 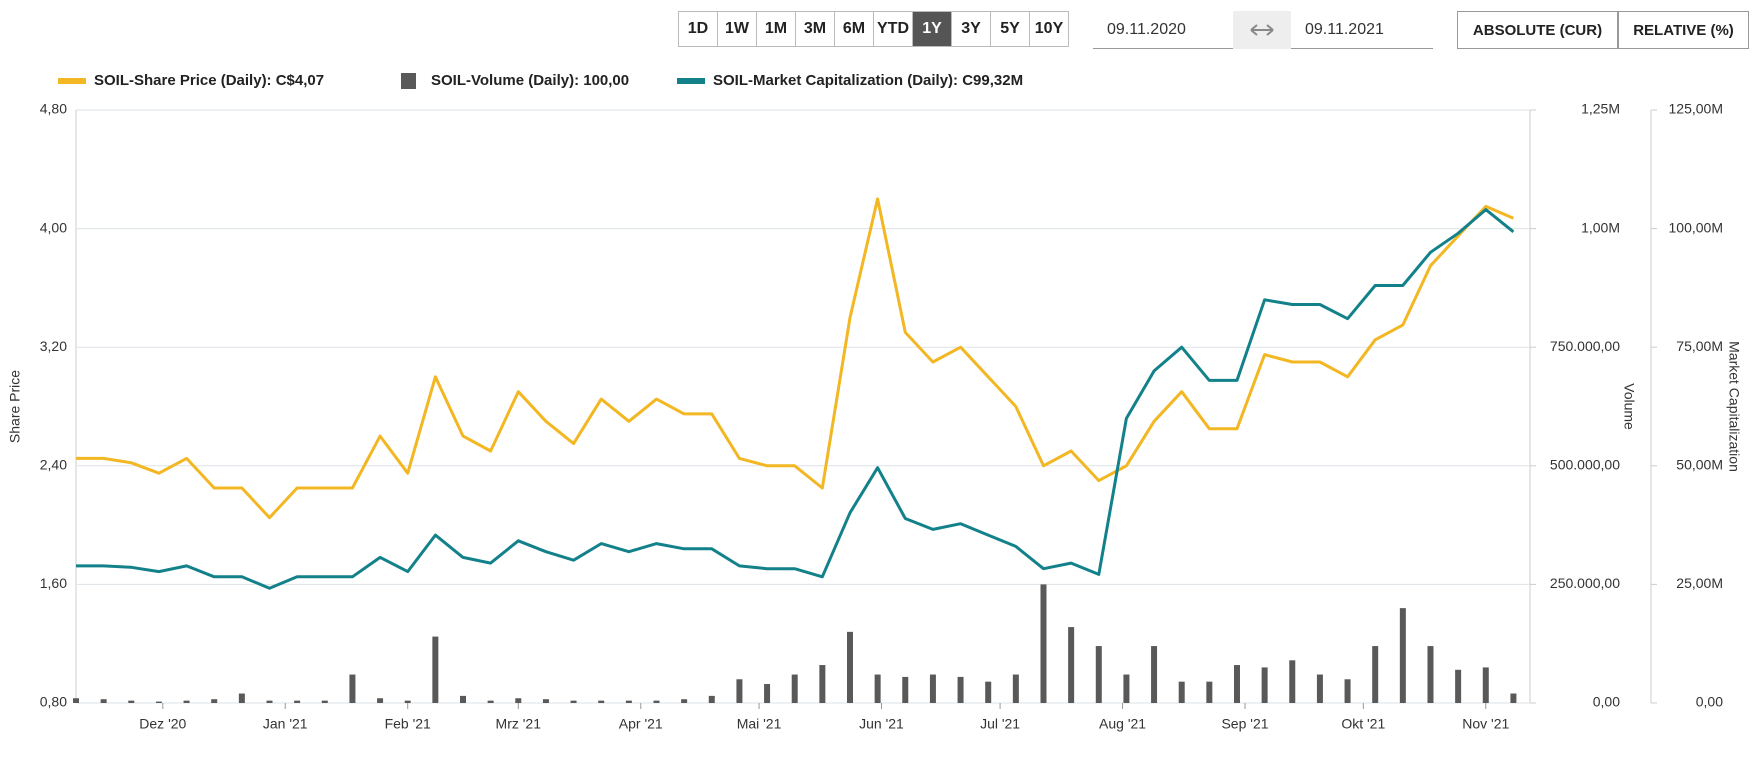 I want to click on y3-tick-label: 100,00M, so click(x=1696, y=227).